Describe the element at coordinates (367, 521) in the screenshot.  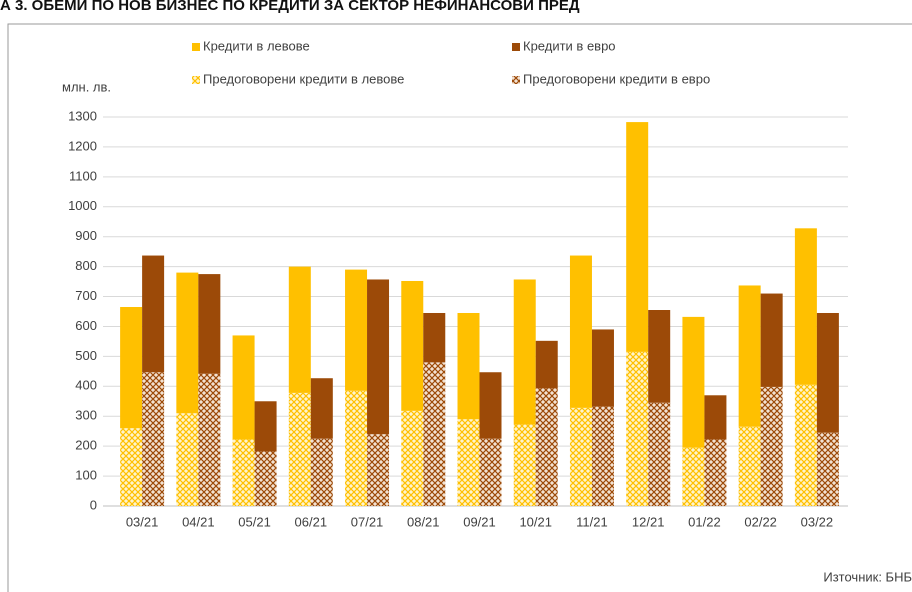
I see `x-tick-label: 07/21` at that location.